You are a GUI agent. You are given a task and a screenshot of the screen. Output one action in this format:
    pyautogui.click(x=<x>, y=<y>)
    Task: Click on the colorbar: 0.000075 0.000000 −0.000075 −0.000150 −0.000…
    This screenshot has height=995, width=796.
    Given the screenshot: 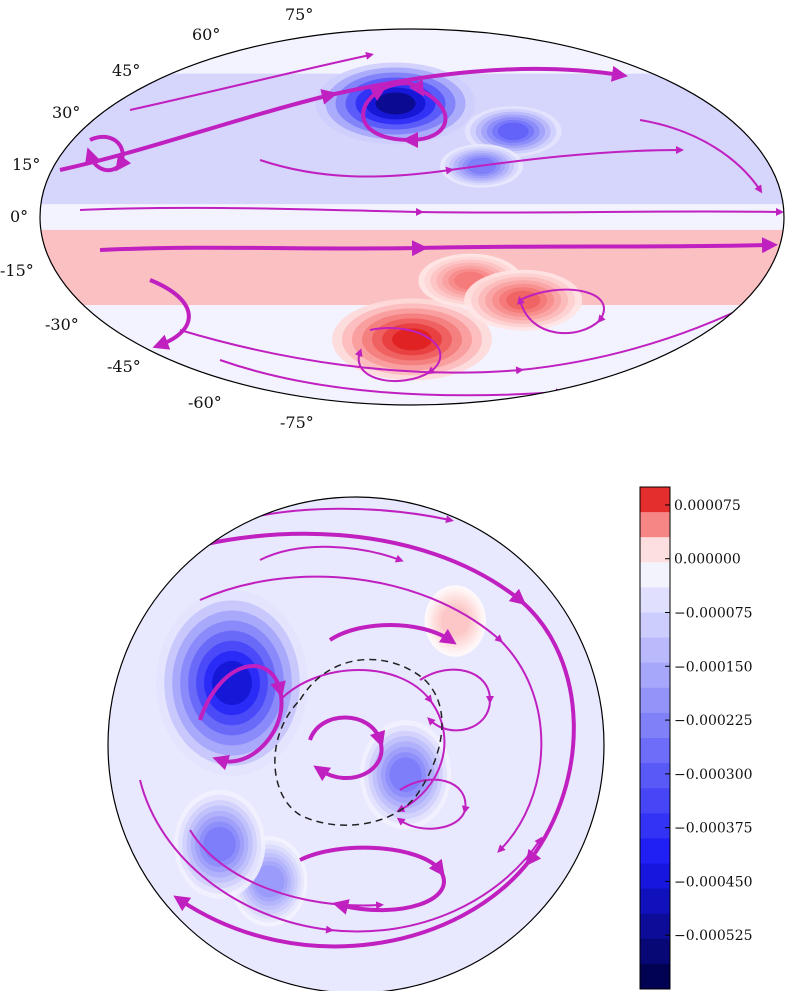 What is the action you would take?
    pyautogui.click(x=696, y=738)
    